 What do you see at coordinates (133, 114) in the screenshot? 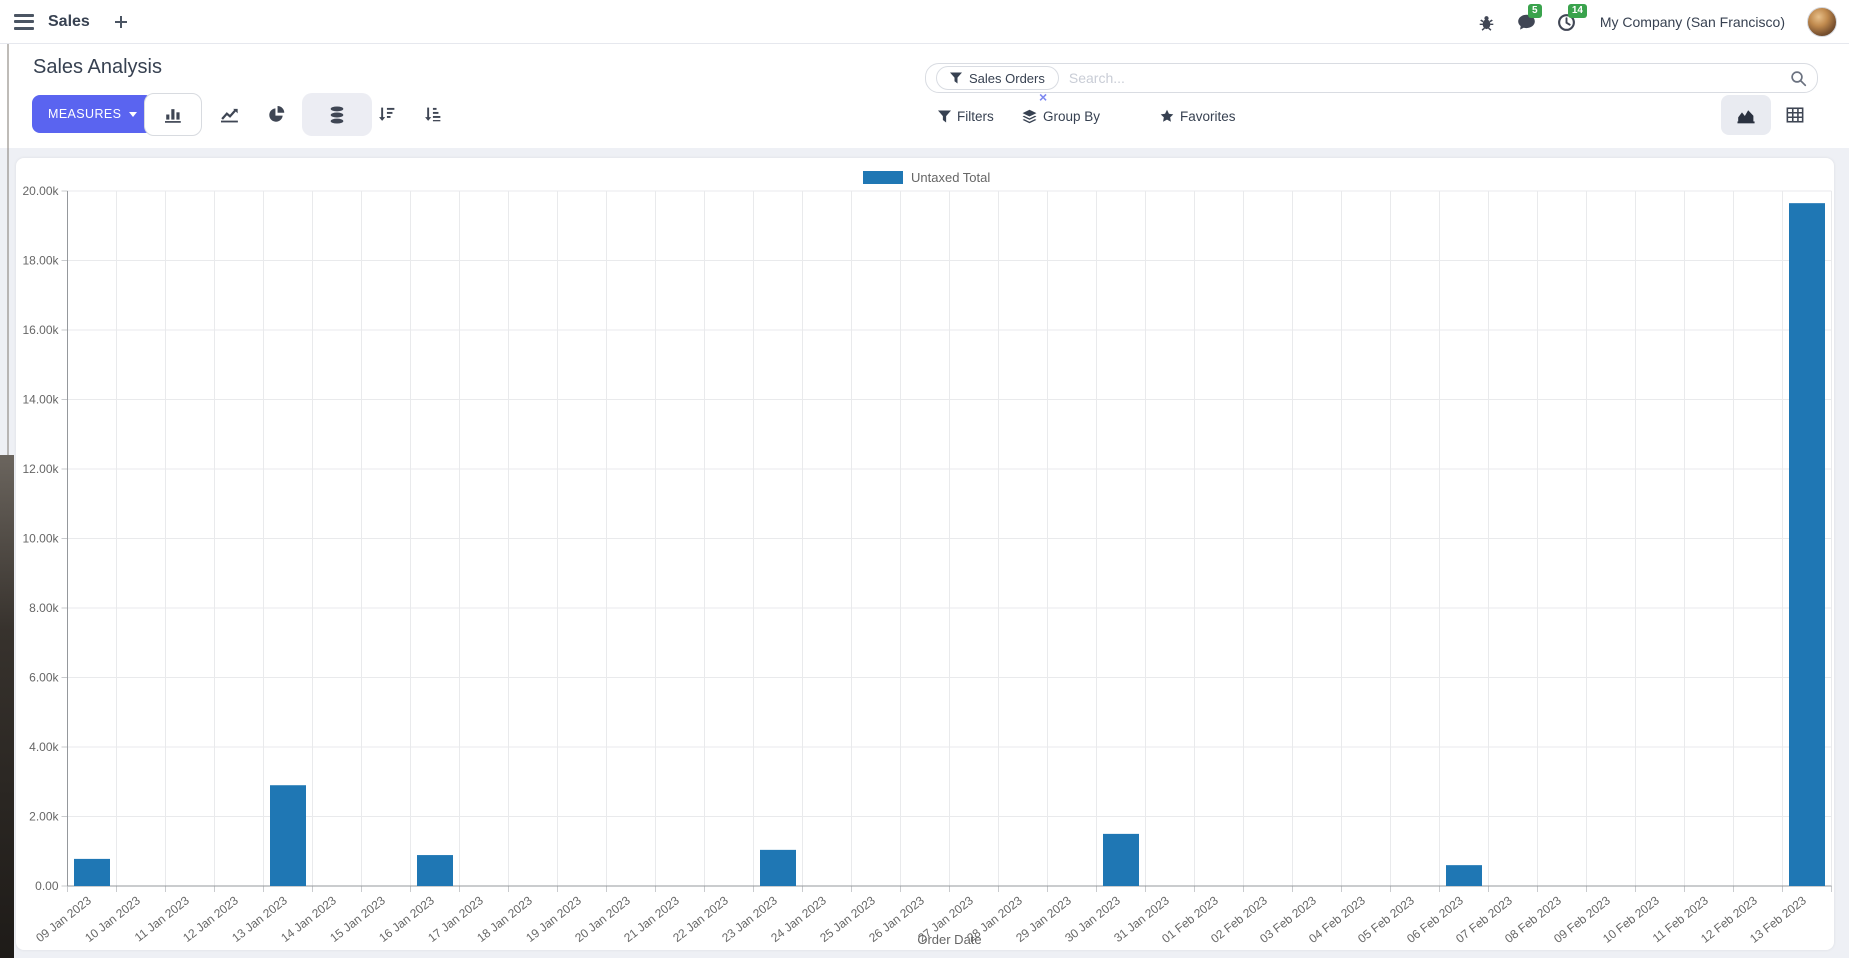
I see `chevron-down-icon` at bounding box center [133, 114].